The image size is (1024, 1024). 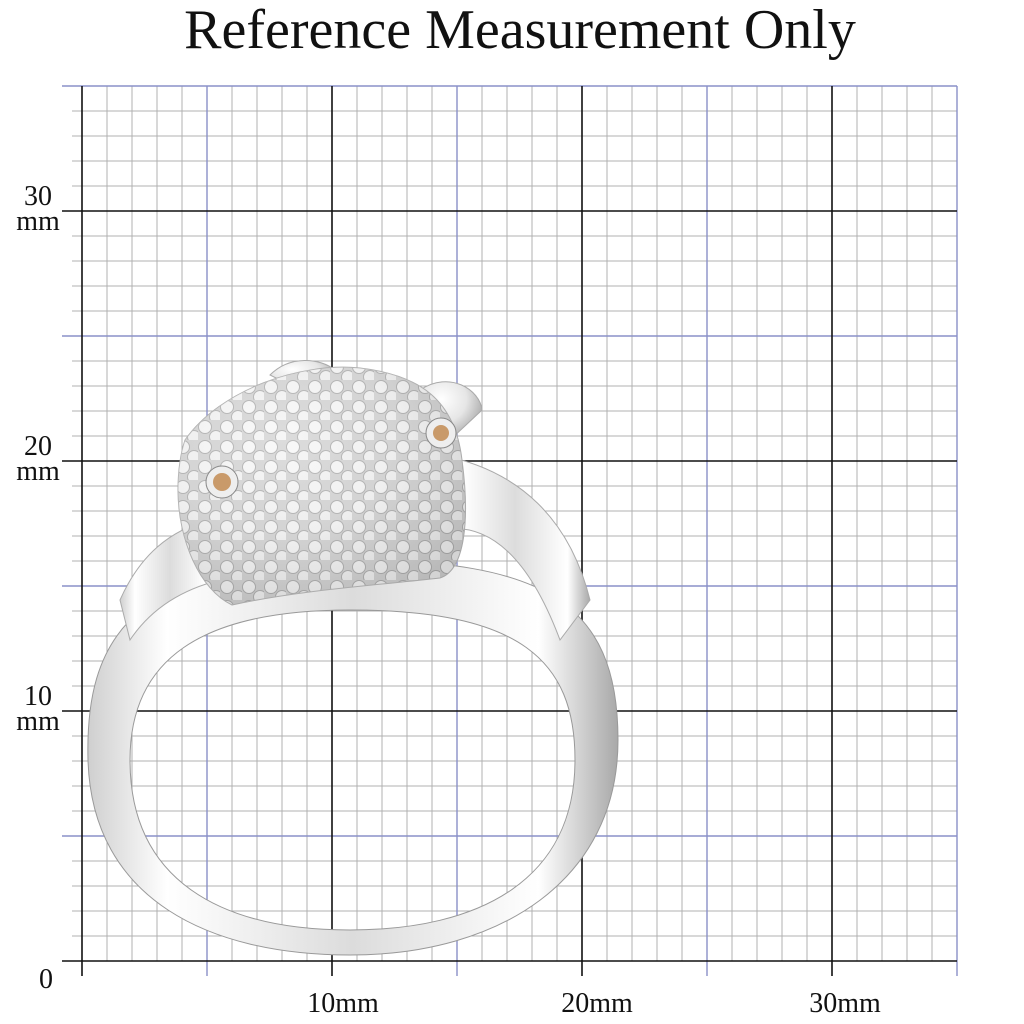 What do you see at coordinates (343, 1003) in the screenshot?
I see `x-label: 10mm` at bounding box center [343, 1003].